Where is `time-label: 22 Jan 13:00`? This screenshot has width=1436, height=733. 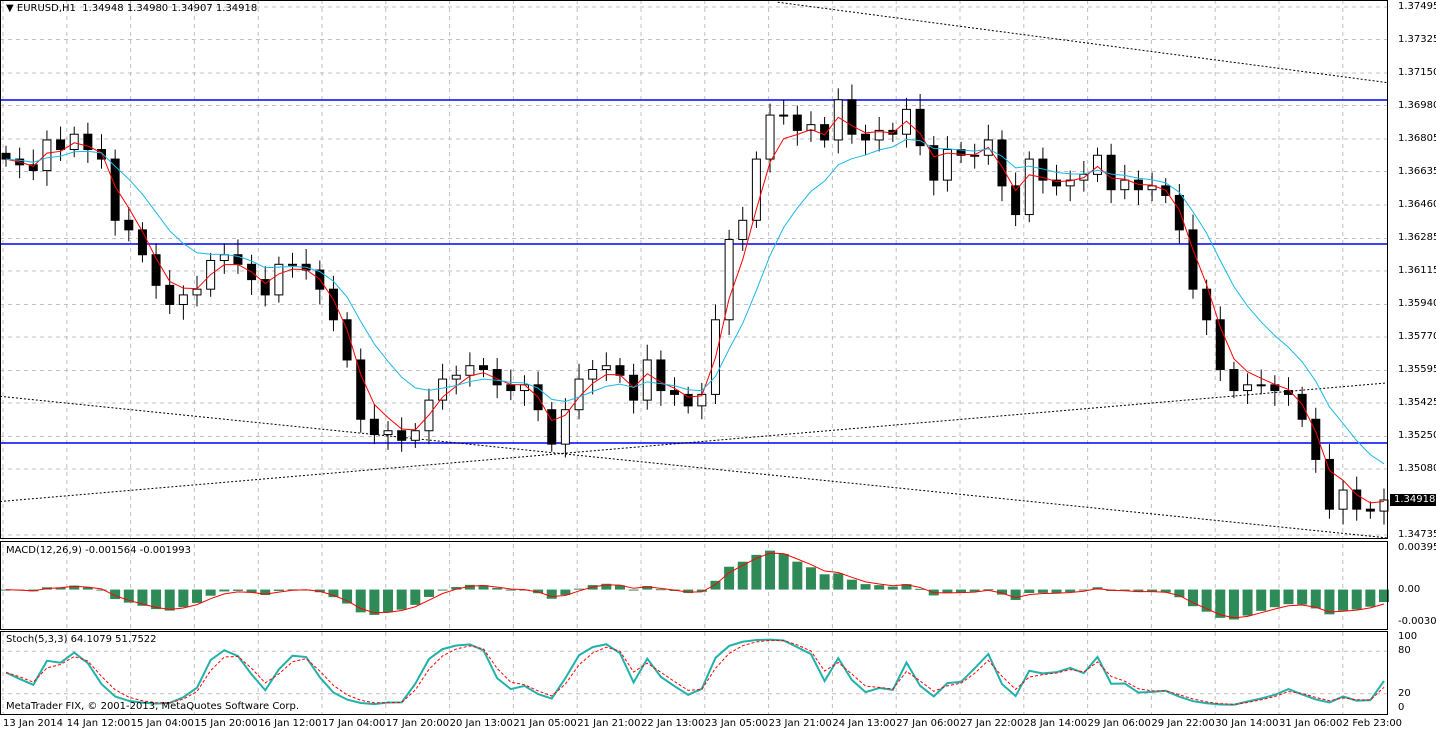 time-label: 22 Jan 13:00 is located at coordinates (673, 723).